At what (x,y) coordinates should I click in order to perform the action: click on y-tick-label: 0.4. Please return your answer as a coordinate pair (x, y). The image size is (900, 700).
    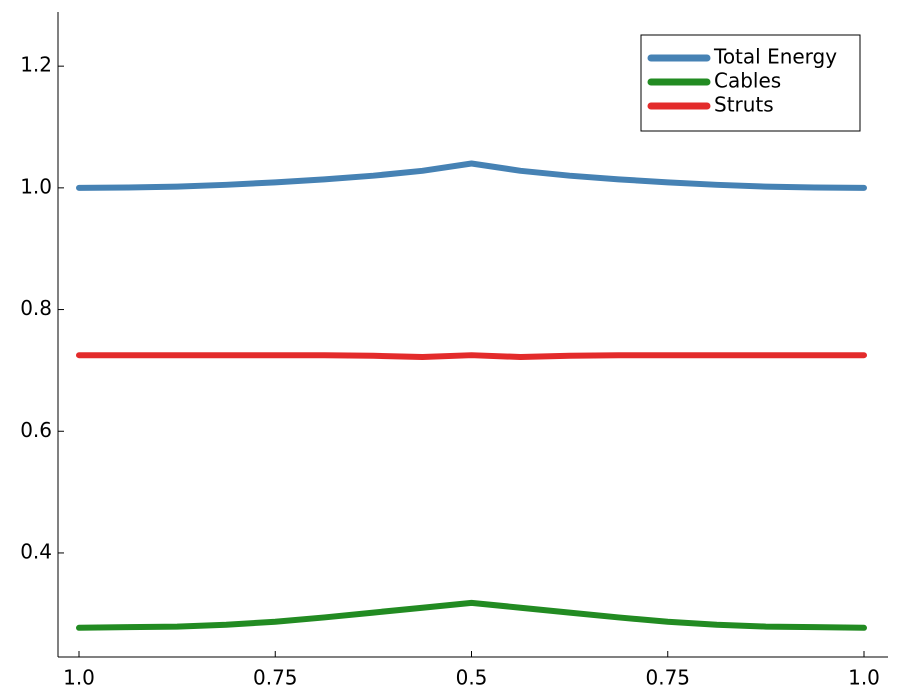
    Looking at the image, I should click on (36, 551).